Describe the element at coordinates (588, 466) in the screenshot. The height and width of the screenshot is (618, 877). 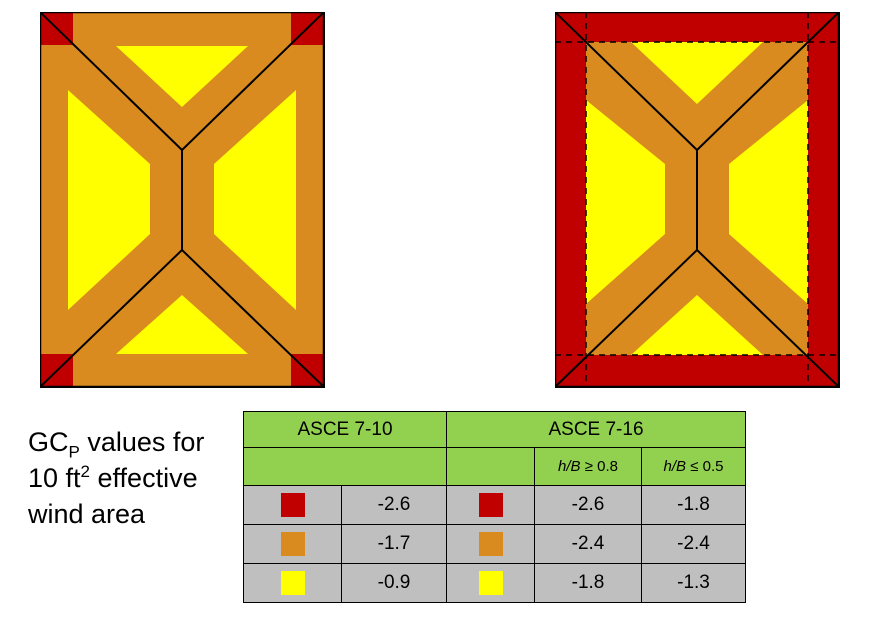
I see `subheader-hb-ge-0-8: h/B ≥ 0.8` at that location.